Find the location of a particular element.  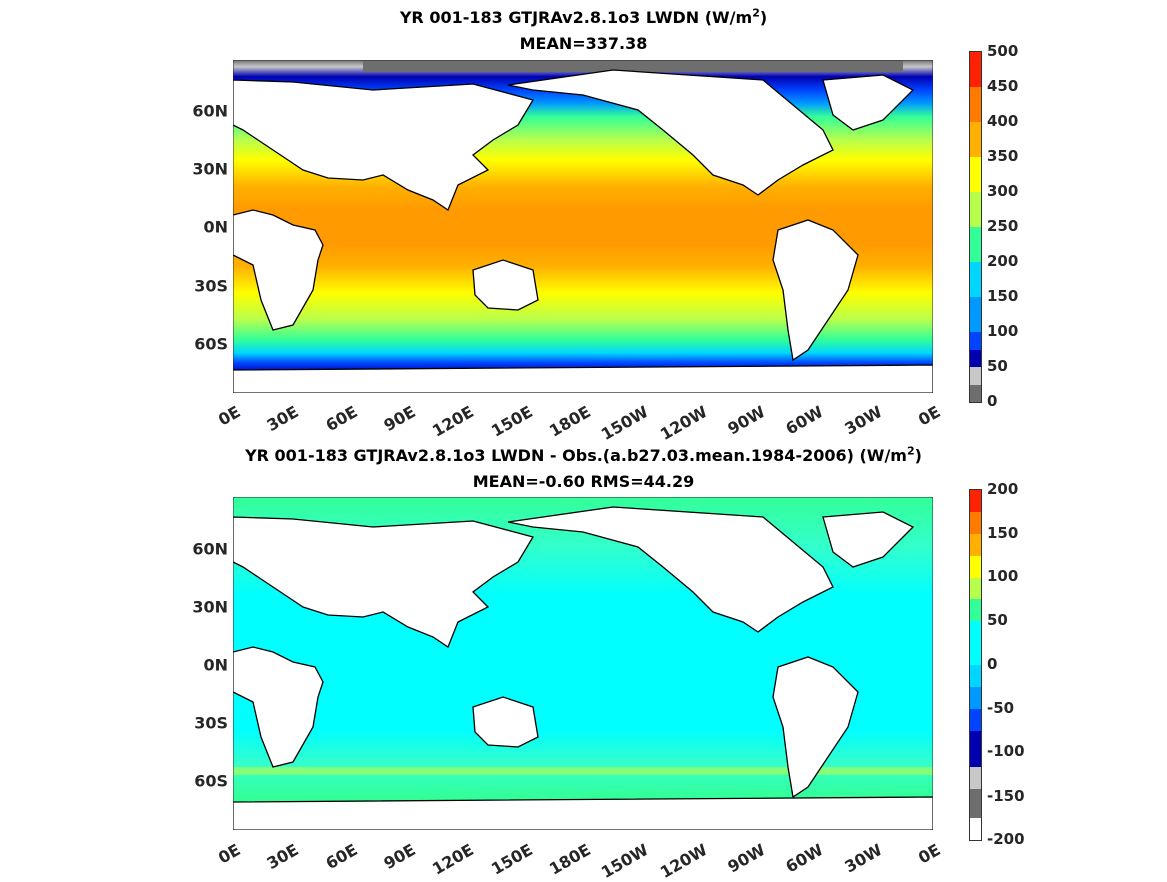

panel2-lon-60w: 60W is located at coordinates (804, 858).